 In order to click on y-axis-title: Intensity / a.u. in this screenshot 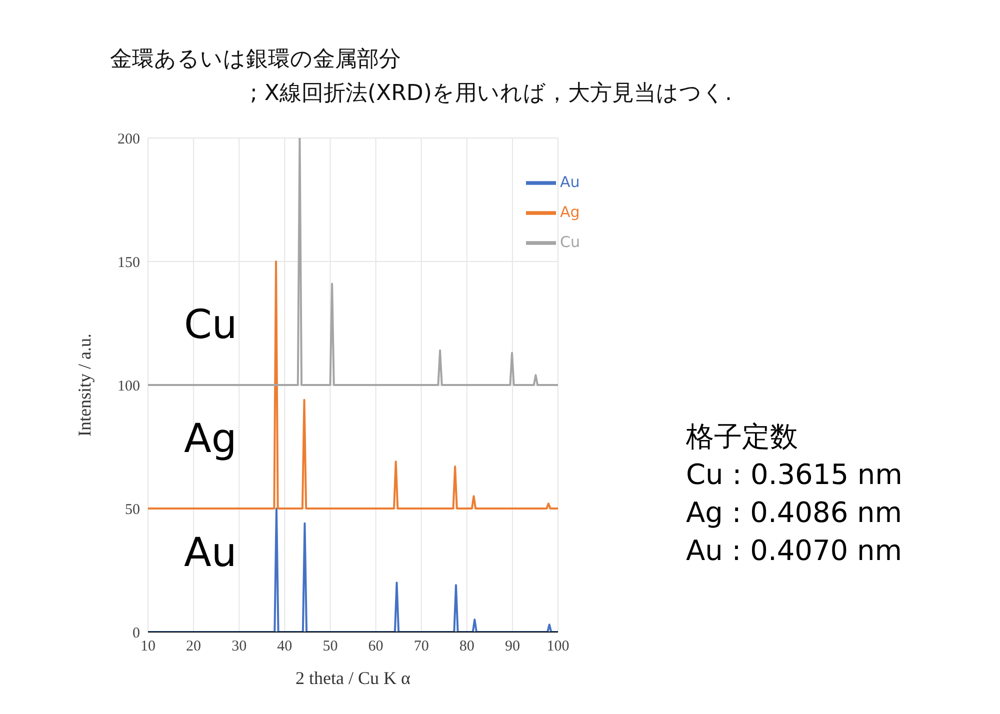, I will do `click(84, 385)`.